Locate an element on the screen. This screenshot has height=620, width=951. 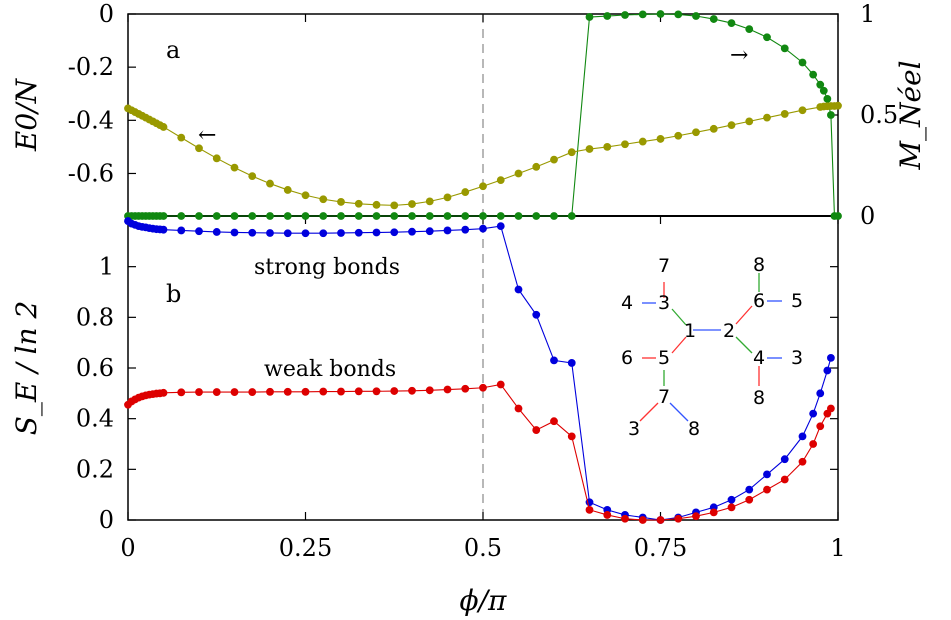
strong-bonds-label: strong bonds is located at coordinates (327, 267).